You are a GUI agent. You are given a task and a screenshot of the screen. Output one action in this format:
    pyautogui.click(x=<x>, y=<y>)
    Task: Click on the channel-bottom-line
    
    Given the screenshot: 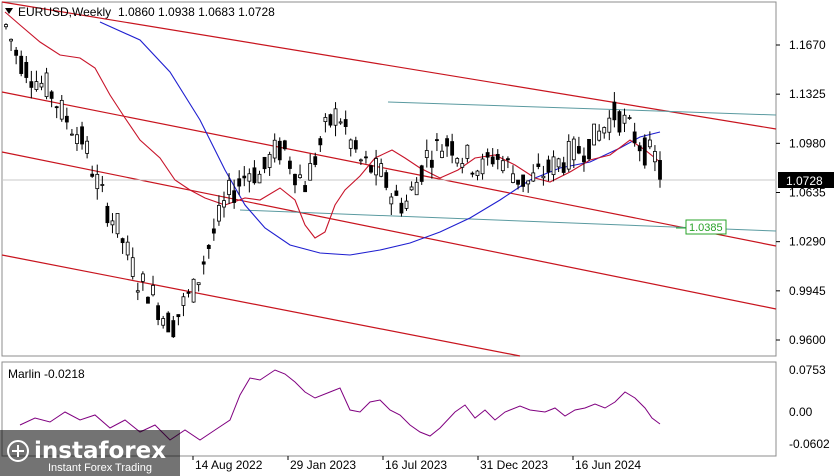 What is the action you would take?
    pyautogui.click(x=261, y=305)
    